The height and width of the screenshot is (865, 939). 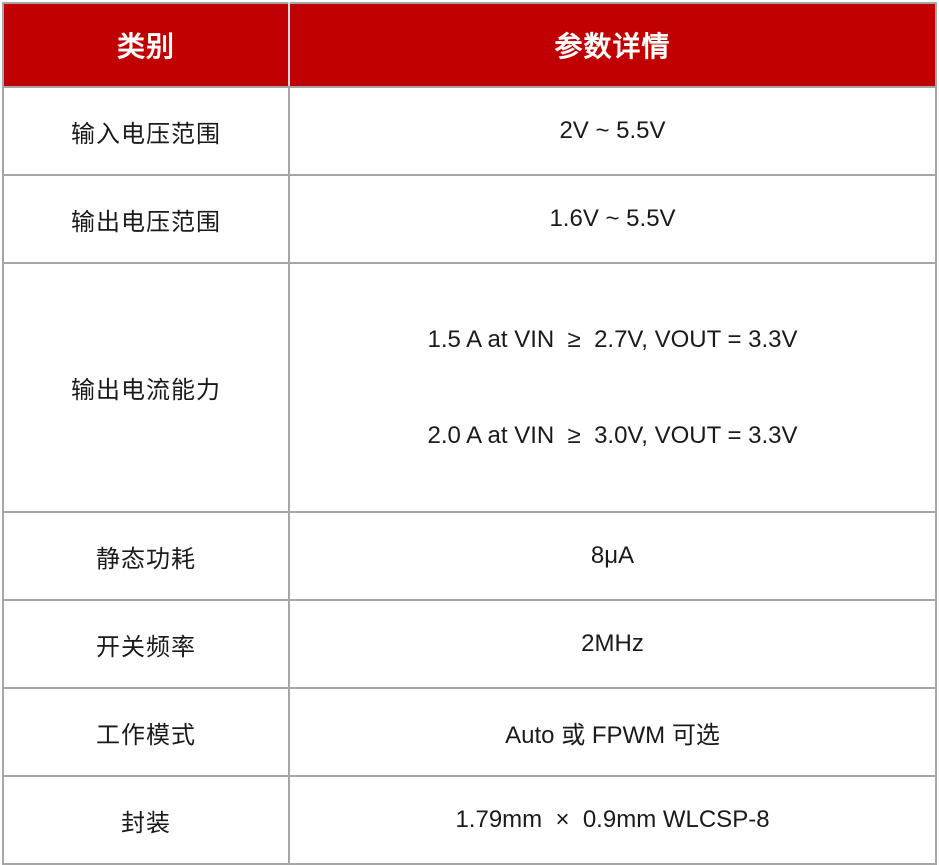 I want to click on row-value-line-1: 1.5 A at VIN ≥ 2.7V, VOUT = 3.3V, so click(x=612, y=339).